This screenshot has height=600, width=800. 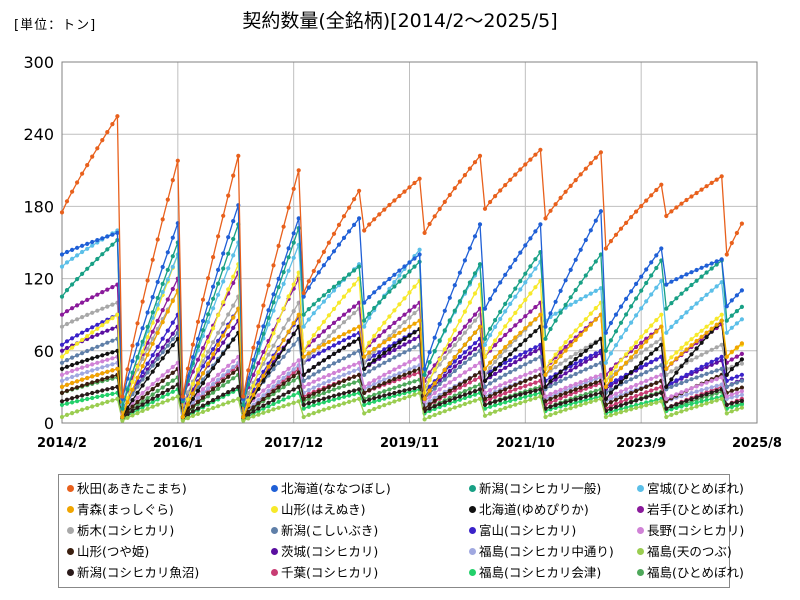 I want to click on legend-marker-icon, so click(x=70, y=509).